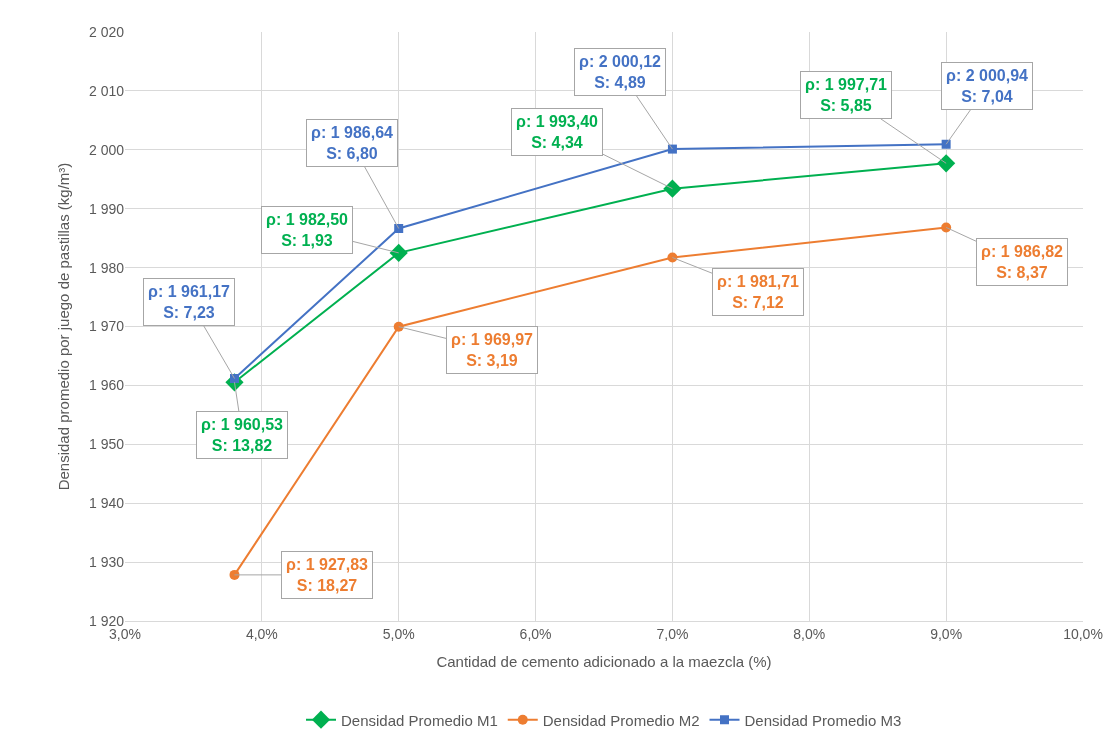  What do you see at coordinates (557, 132) in the screenshot?
I see `annotation: ρ: 1 993,40 S: 4,34` at bounding box center [557, 132].